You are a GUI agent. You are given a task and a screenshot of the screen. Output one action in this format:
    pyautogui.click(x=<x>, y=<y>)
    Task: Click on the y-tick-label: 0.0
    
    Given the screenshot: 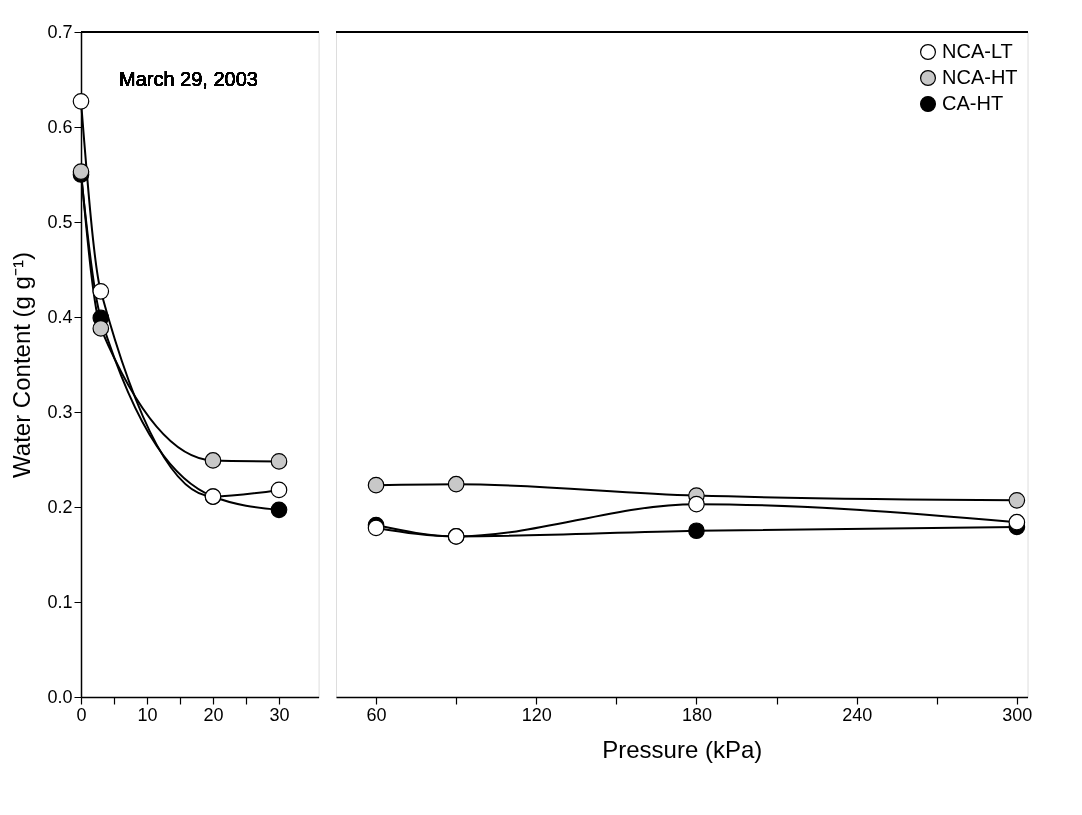 What is the action you would take?
    pyautogui.click(x=60, y=696)
    